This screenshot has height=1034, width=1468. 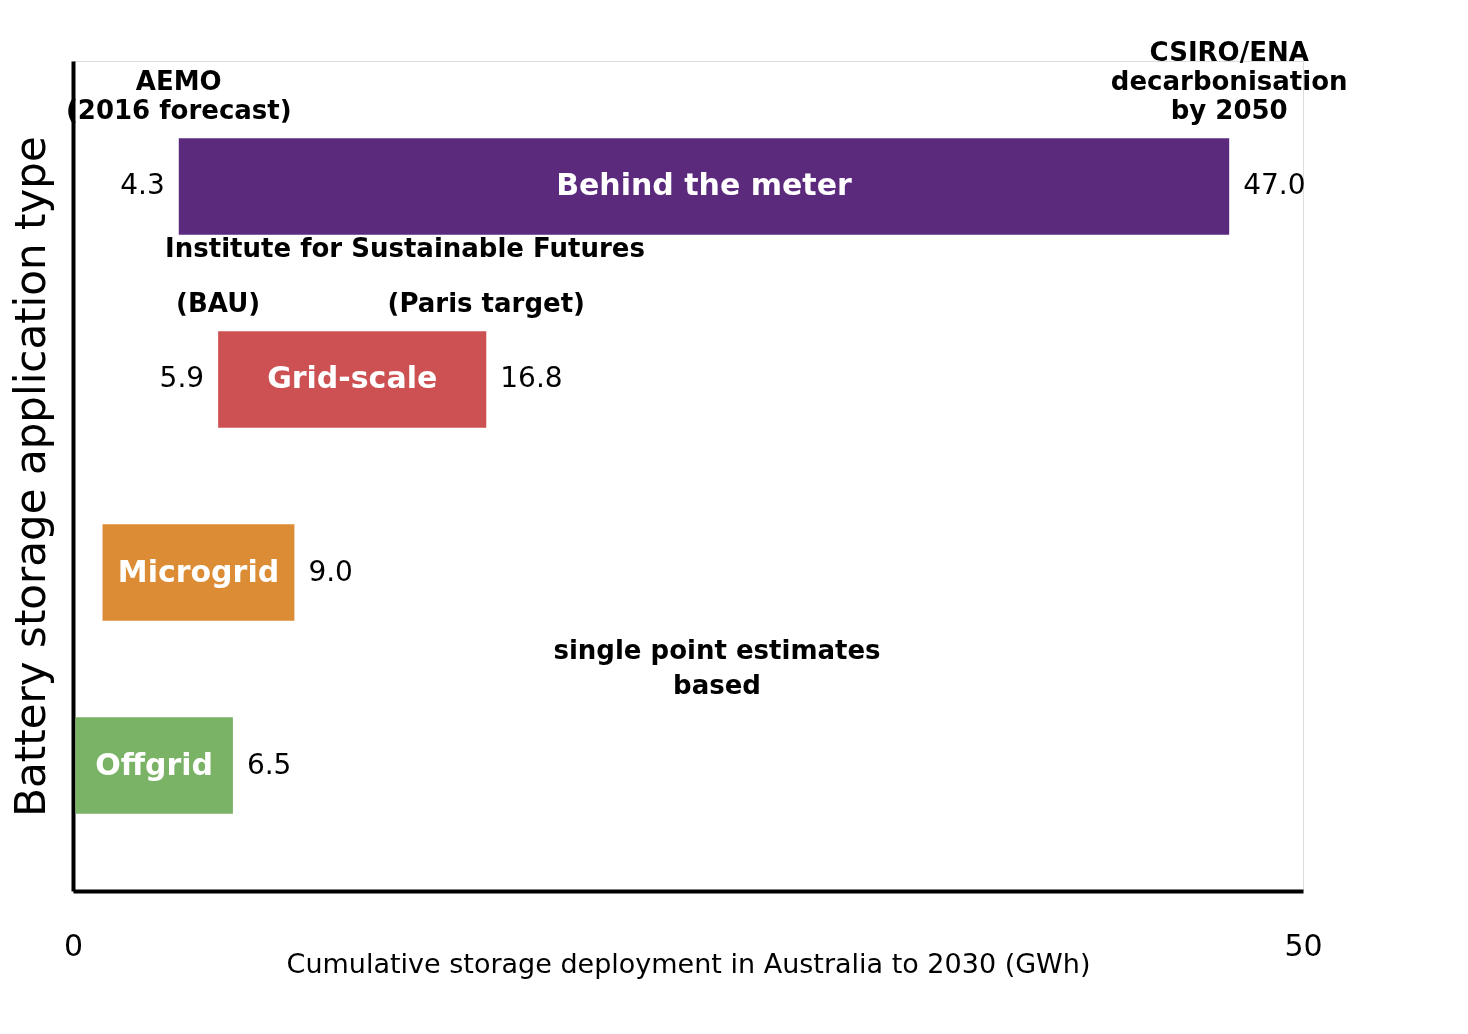 What do you see at coordinates (1274, 185) in the screenshot?
I see `annotation: 47.0` at bounding box center [1274, 185].